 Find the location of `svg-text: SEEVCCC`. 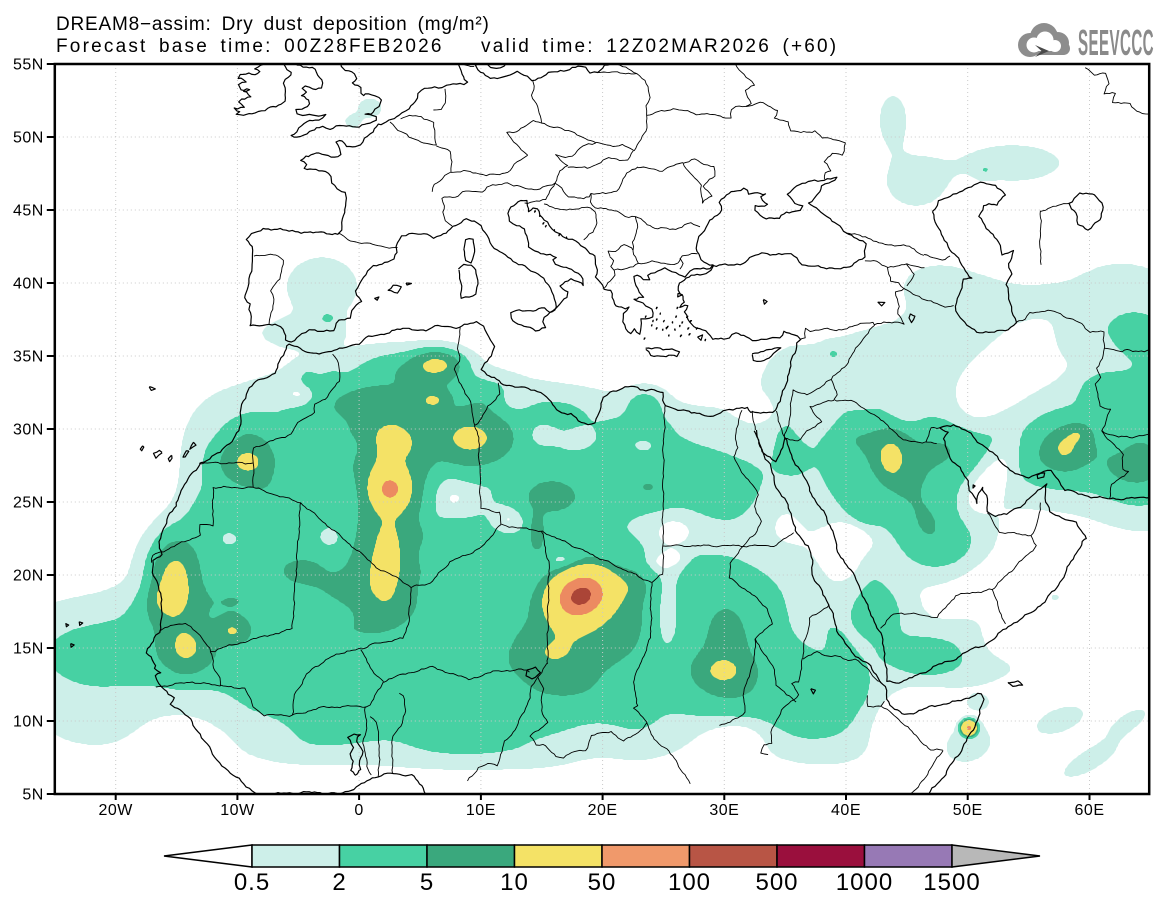

svg-text: SEEVCCC is located at coordinates (1116, 42).